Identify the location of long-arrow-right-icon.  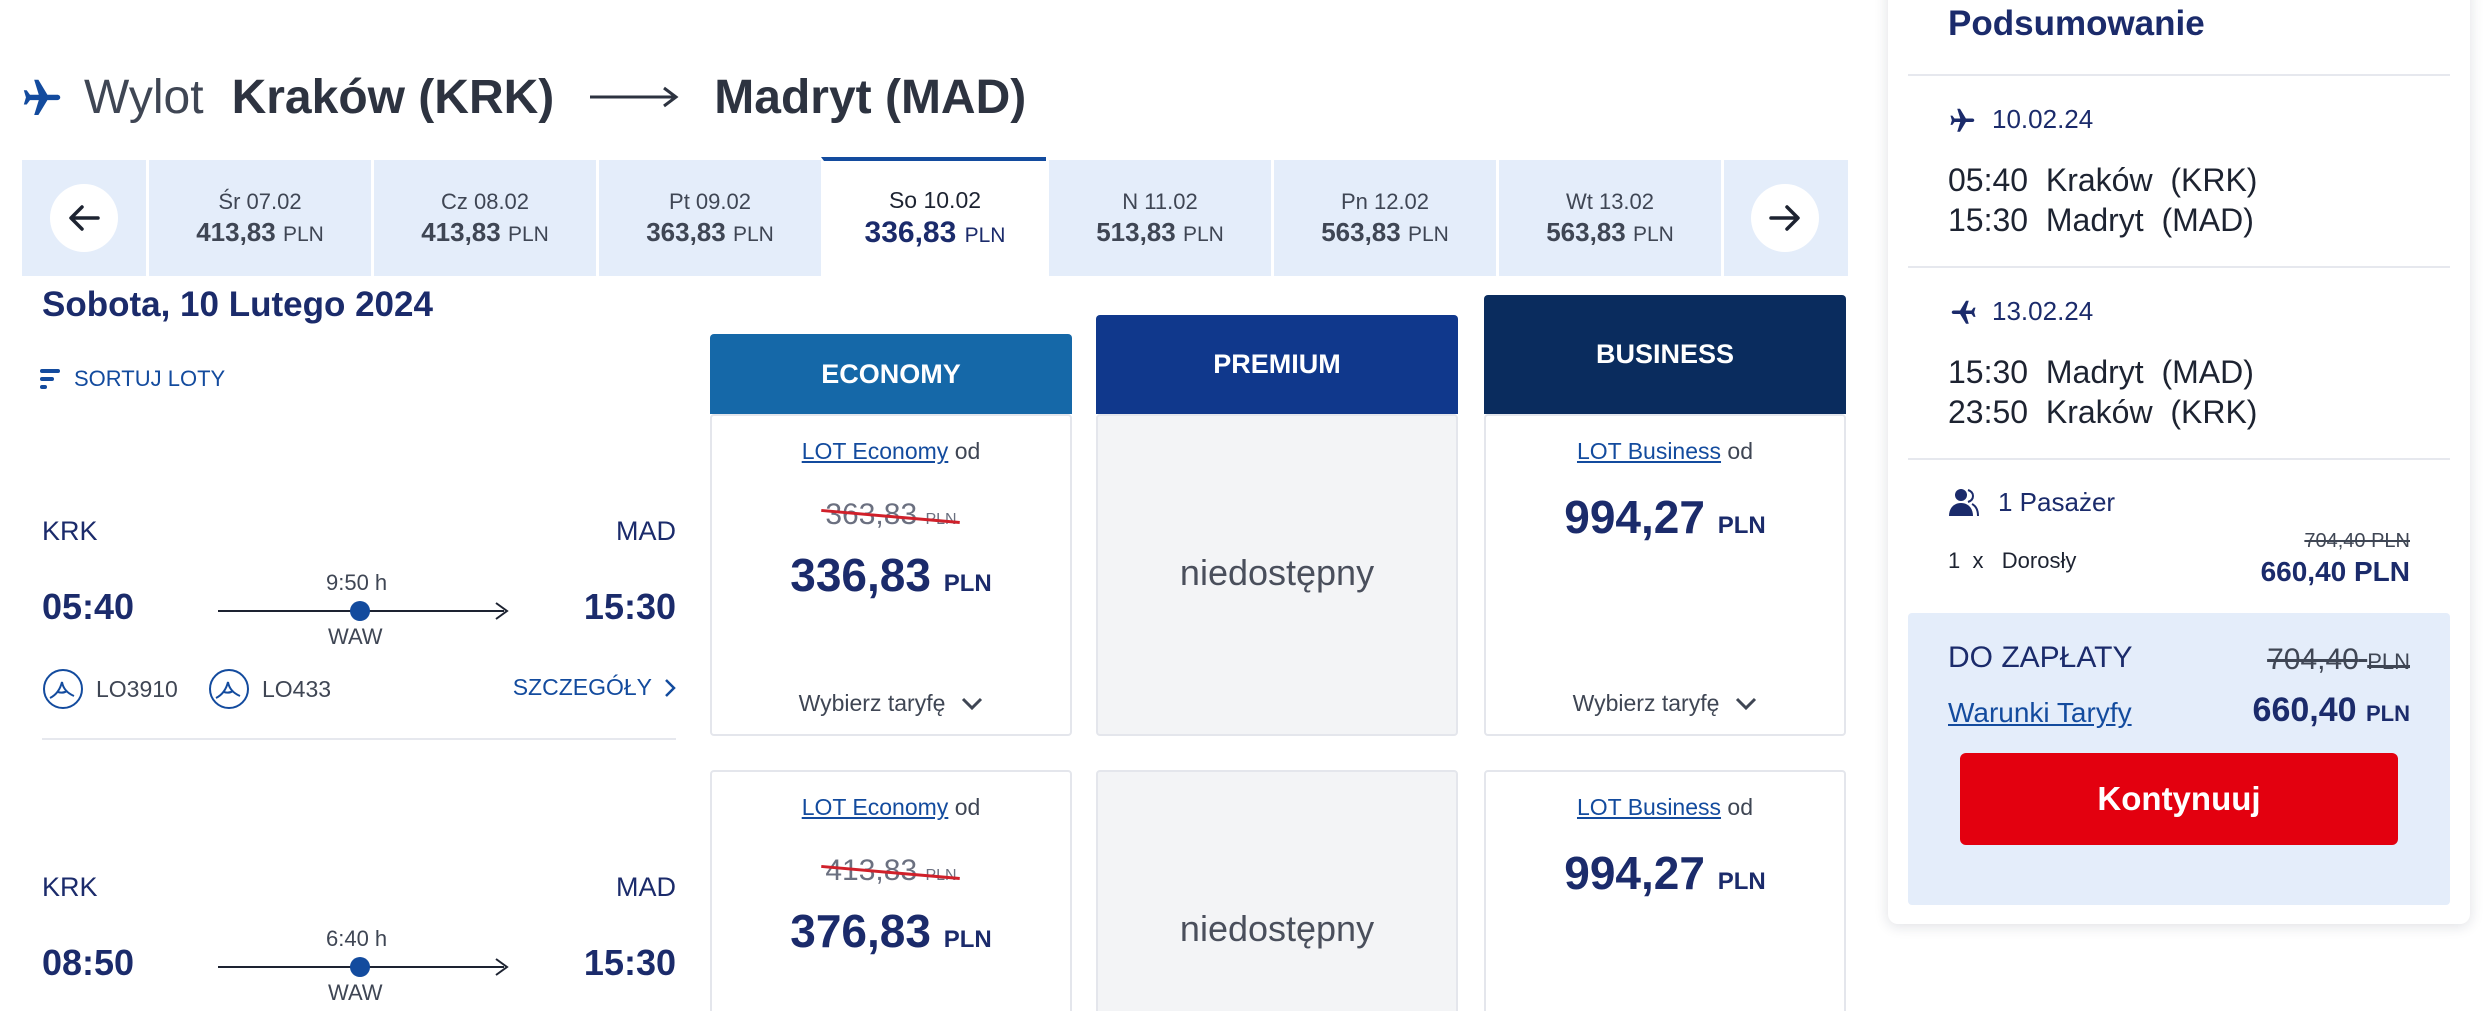
(634, 97).